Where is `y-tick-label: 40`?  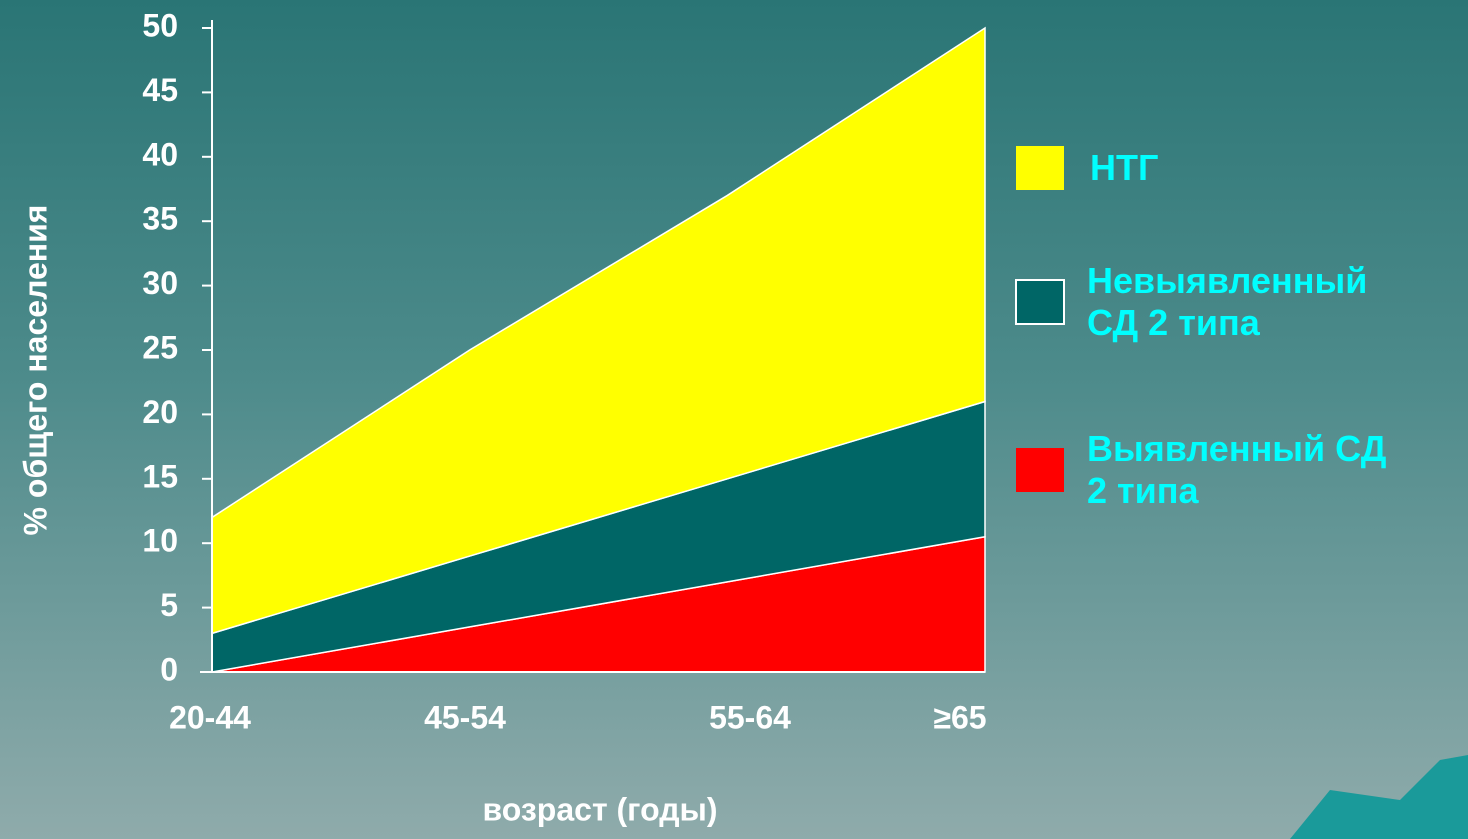 y-tick-label: 40 is located at coordinates (160, 154).